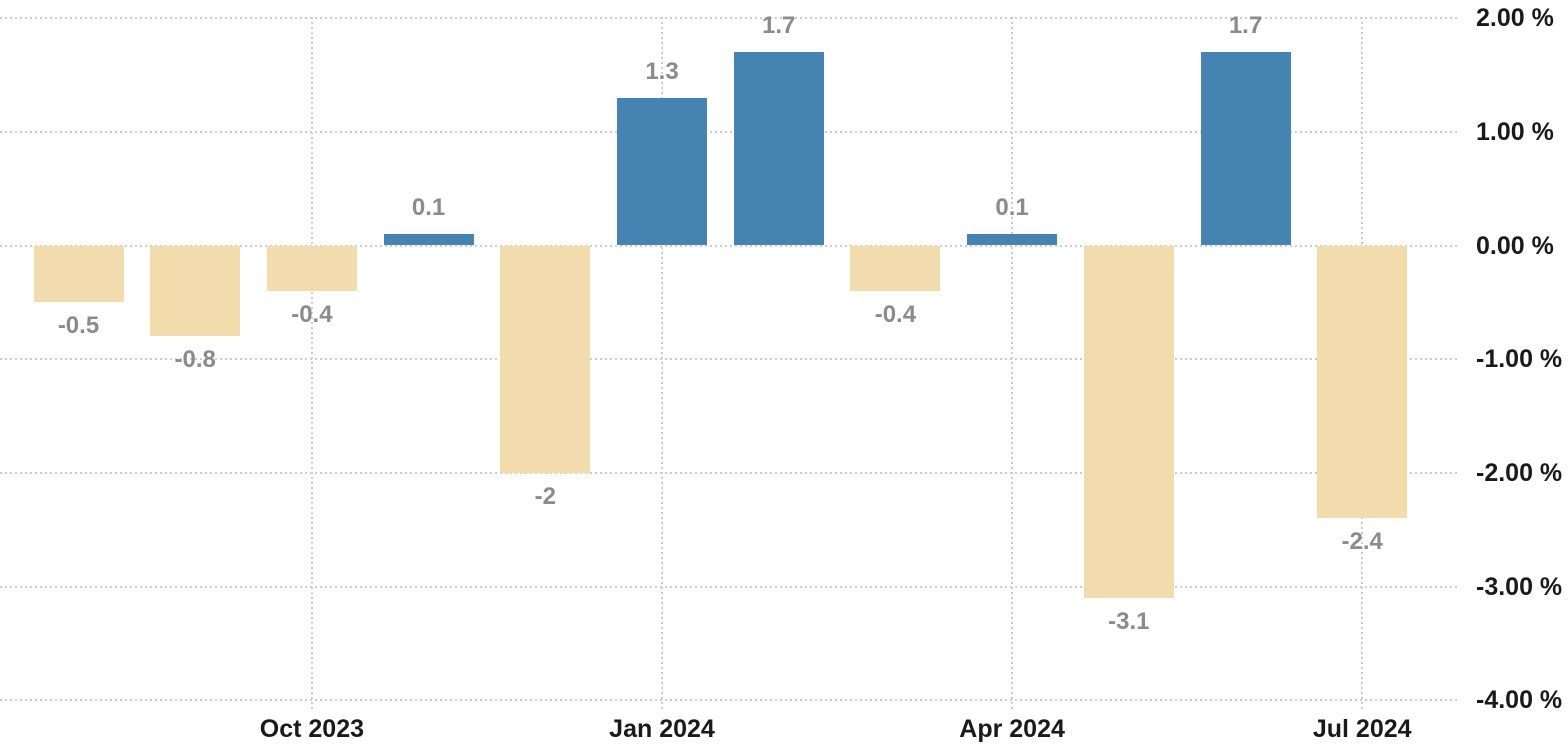  Describe the element at coordinates (1515, 18) in the screenshot. I see `y-axis-tick-label: 2.00 %` at that location.